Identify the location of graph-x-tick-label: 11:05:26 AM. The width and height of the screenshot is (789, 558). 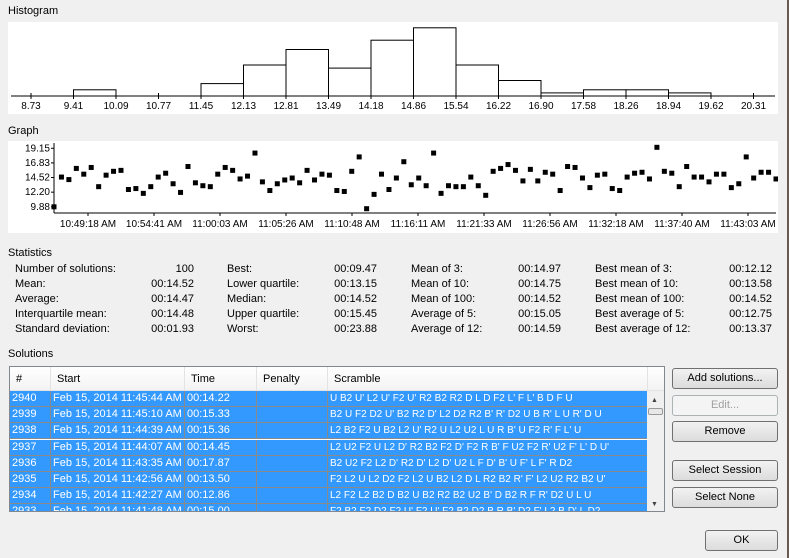
(285, 224).